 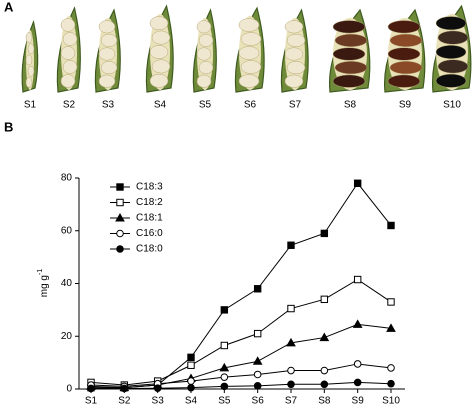 I want to click on pod-label: S4, so click(x=160, y=105).